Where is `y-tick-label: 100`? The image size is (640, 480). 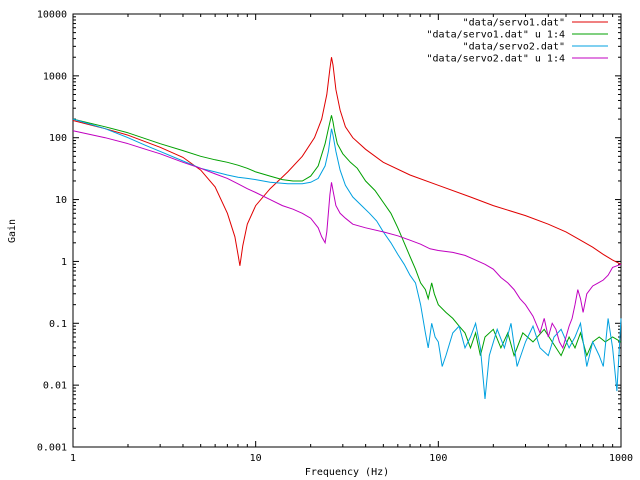
y-tick-label: 100 is located at coordinates (58, 138).